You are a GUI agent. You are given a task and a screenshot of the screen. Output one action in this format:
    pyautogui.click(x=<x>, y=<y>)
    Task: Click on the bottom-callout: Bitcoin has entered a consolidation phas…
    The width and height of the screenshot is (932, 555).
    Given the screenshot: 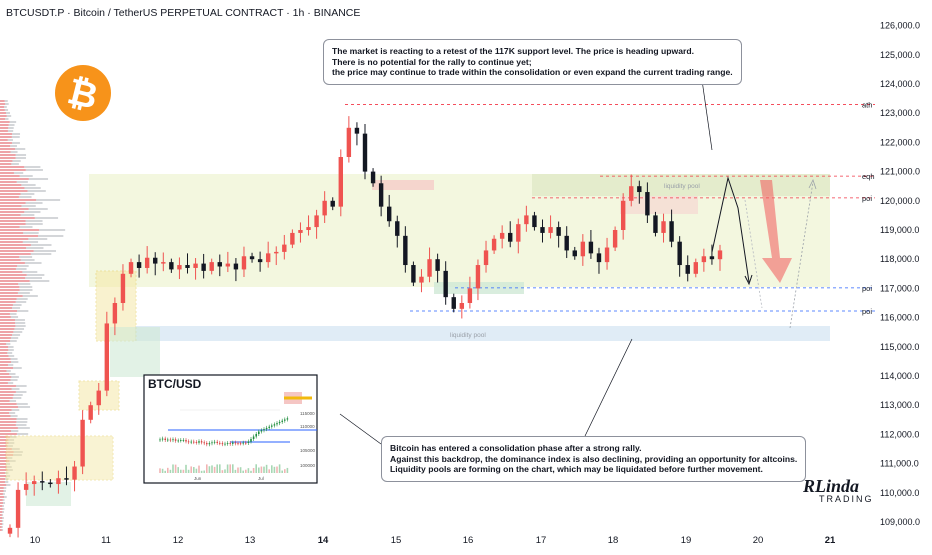 What is the action you would take?
    pyautogui.click(x=594, y=459)
    